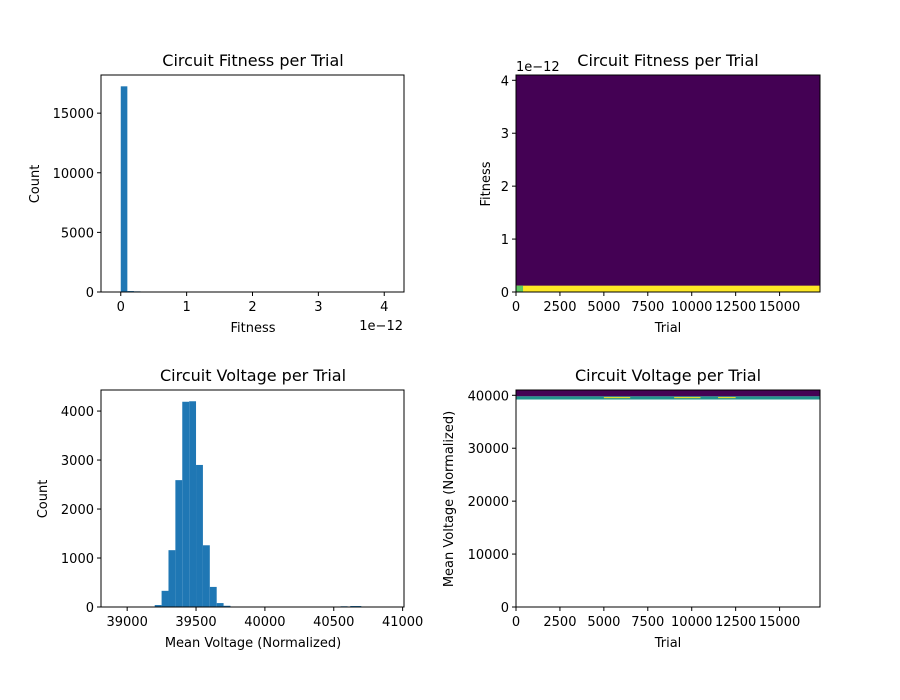  What do you see at coordinates (735, 307) in the screenshot?
I see `fitness-heatmap-xtick-label-5: 12500` at bounding box center [735, 307].